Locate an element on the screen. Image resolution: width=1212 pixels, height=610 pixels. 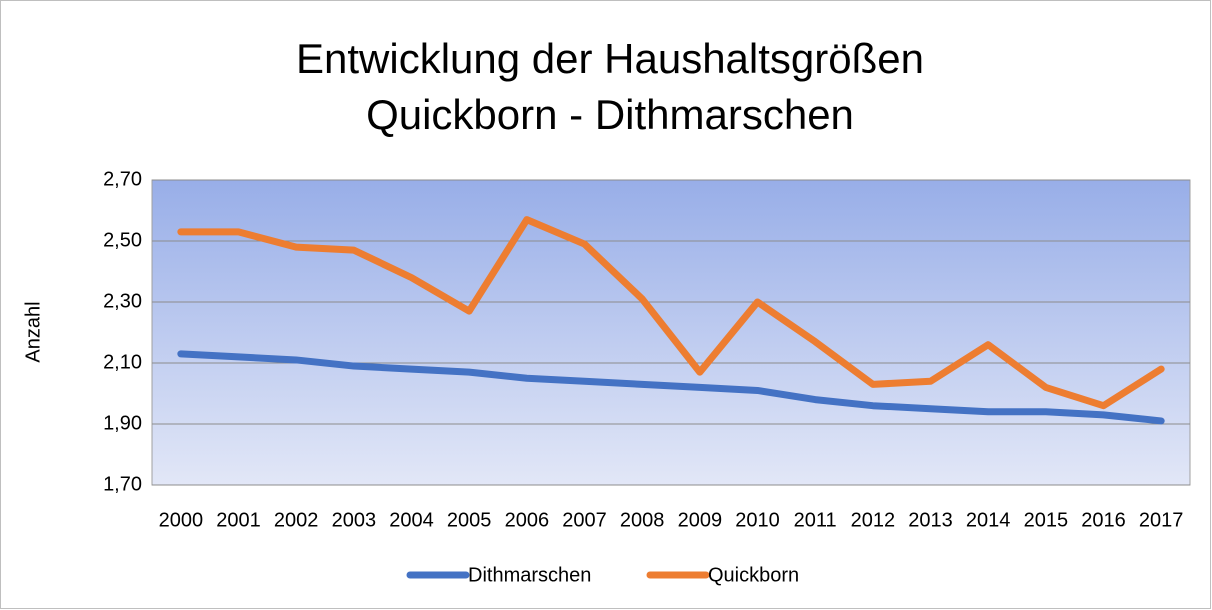
x-tick-label: 2004 is located at coordinates (411, 520).